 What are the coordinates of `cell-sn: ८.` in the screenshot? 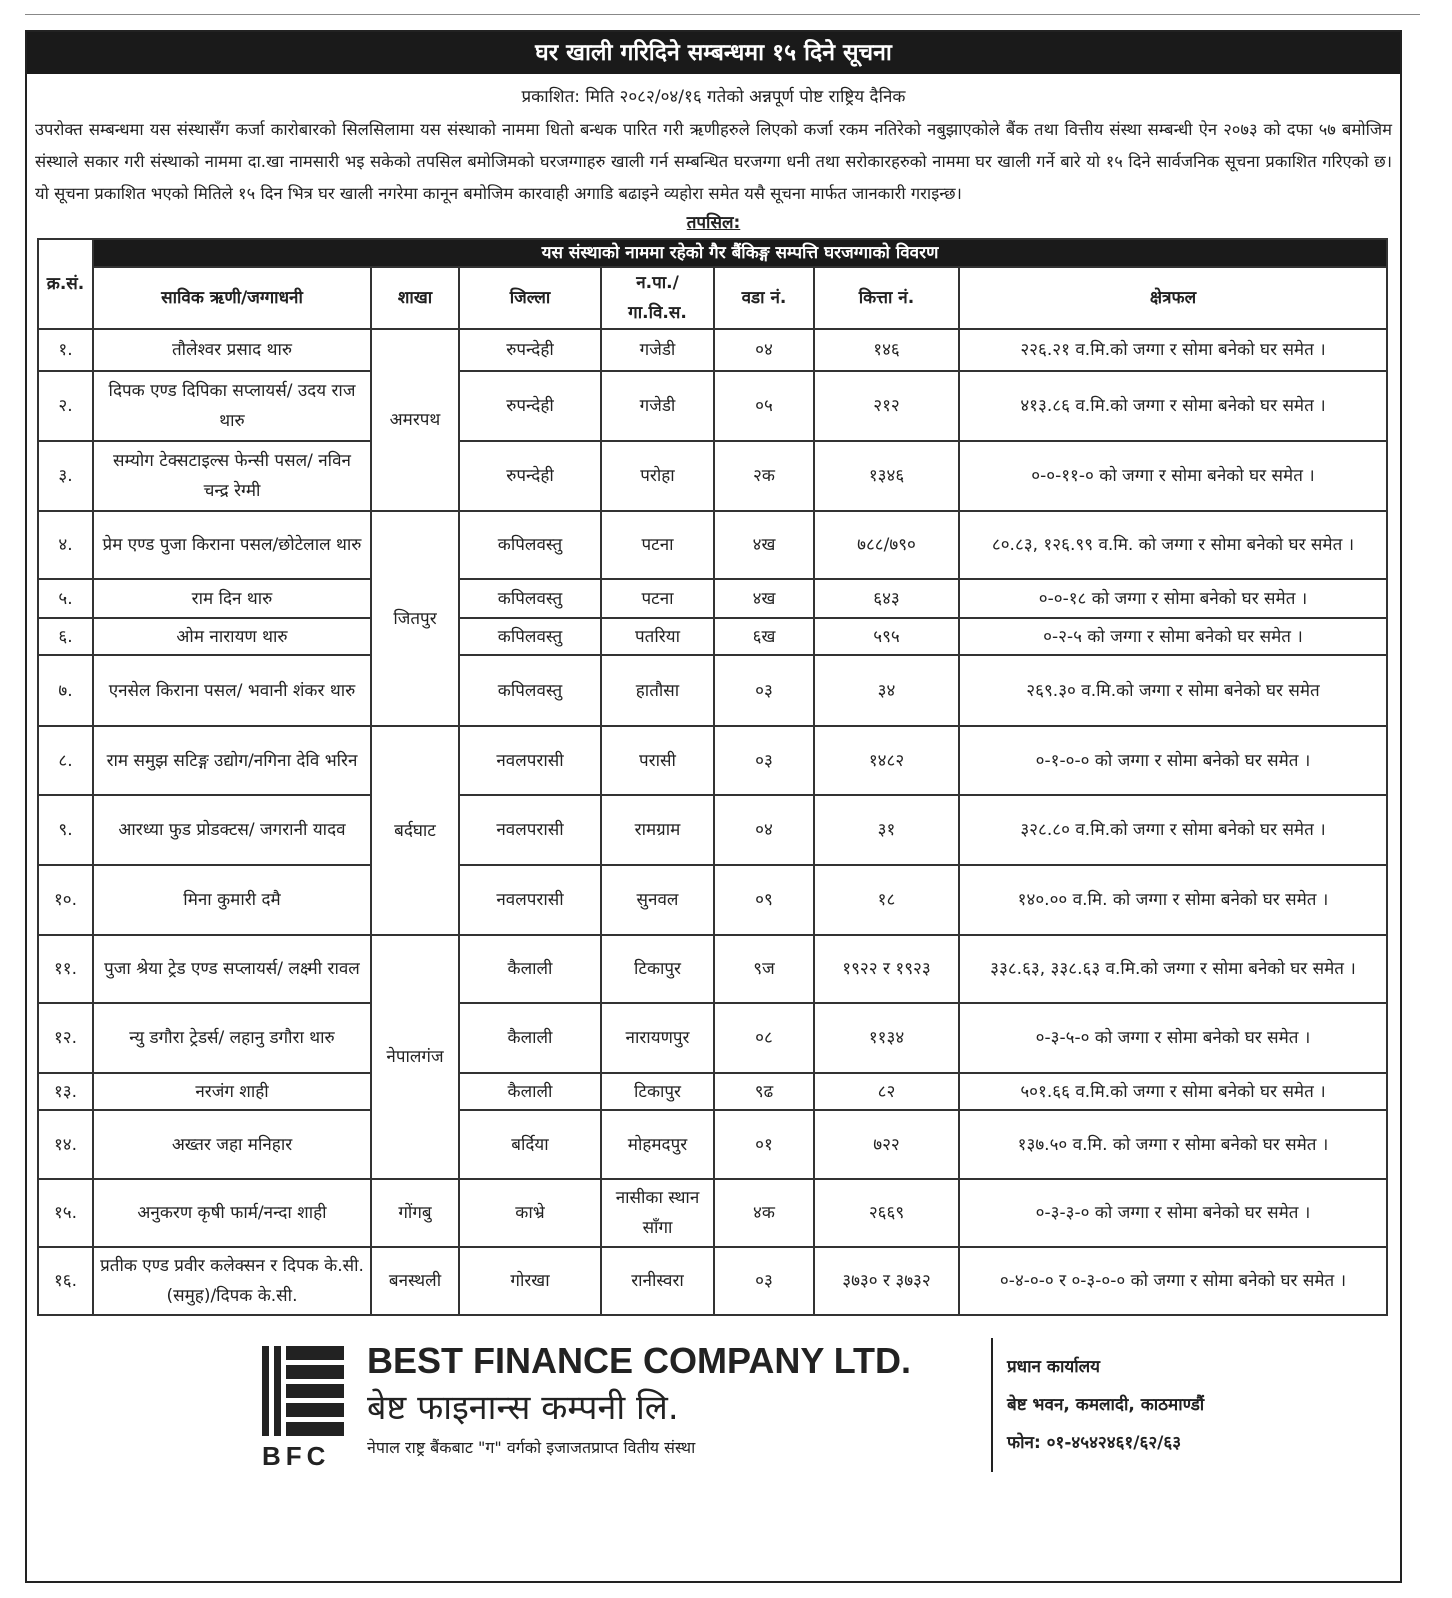 It's located at (65, 760).